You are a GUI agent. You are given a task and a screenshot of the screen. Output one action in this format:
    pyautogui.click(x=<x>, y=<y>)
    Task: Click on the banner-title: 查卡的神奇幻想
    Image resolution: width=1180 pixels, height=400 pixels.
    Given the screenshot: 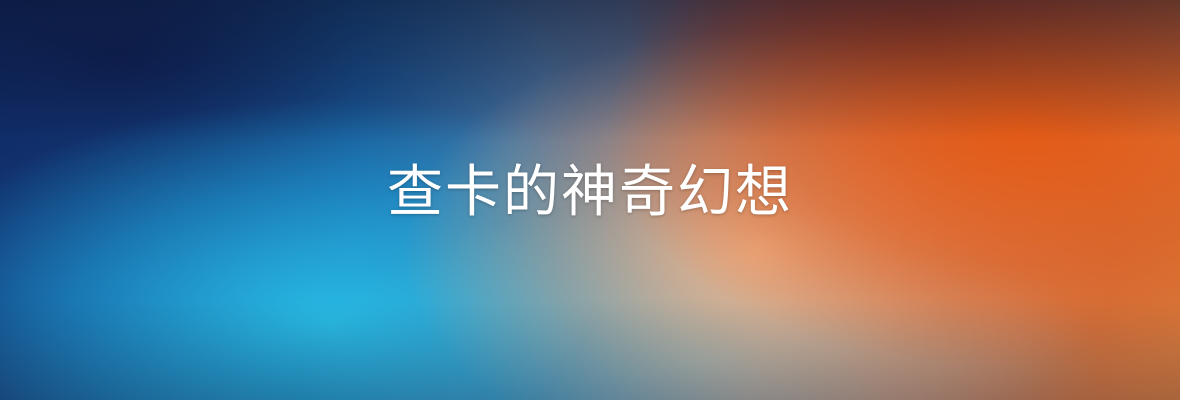 What is the action you would take?
    pyautogui.click(x=590, y=192)
    